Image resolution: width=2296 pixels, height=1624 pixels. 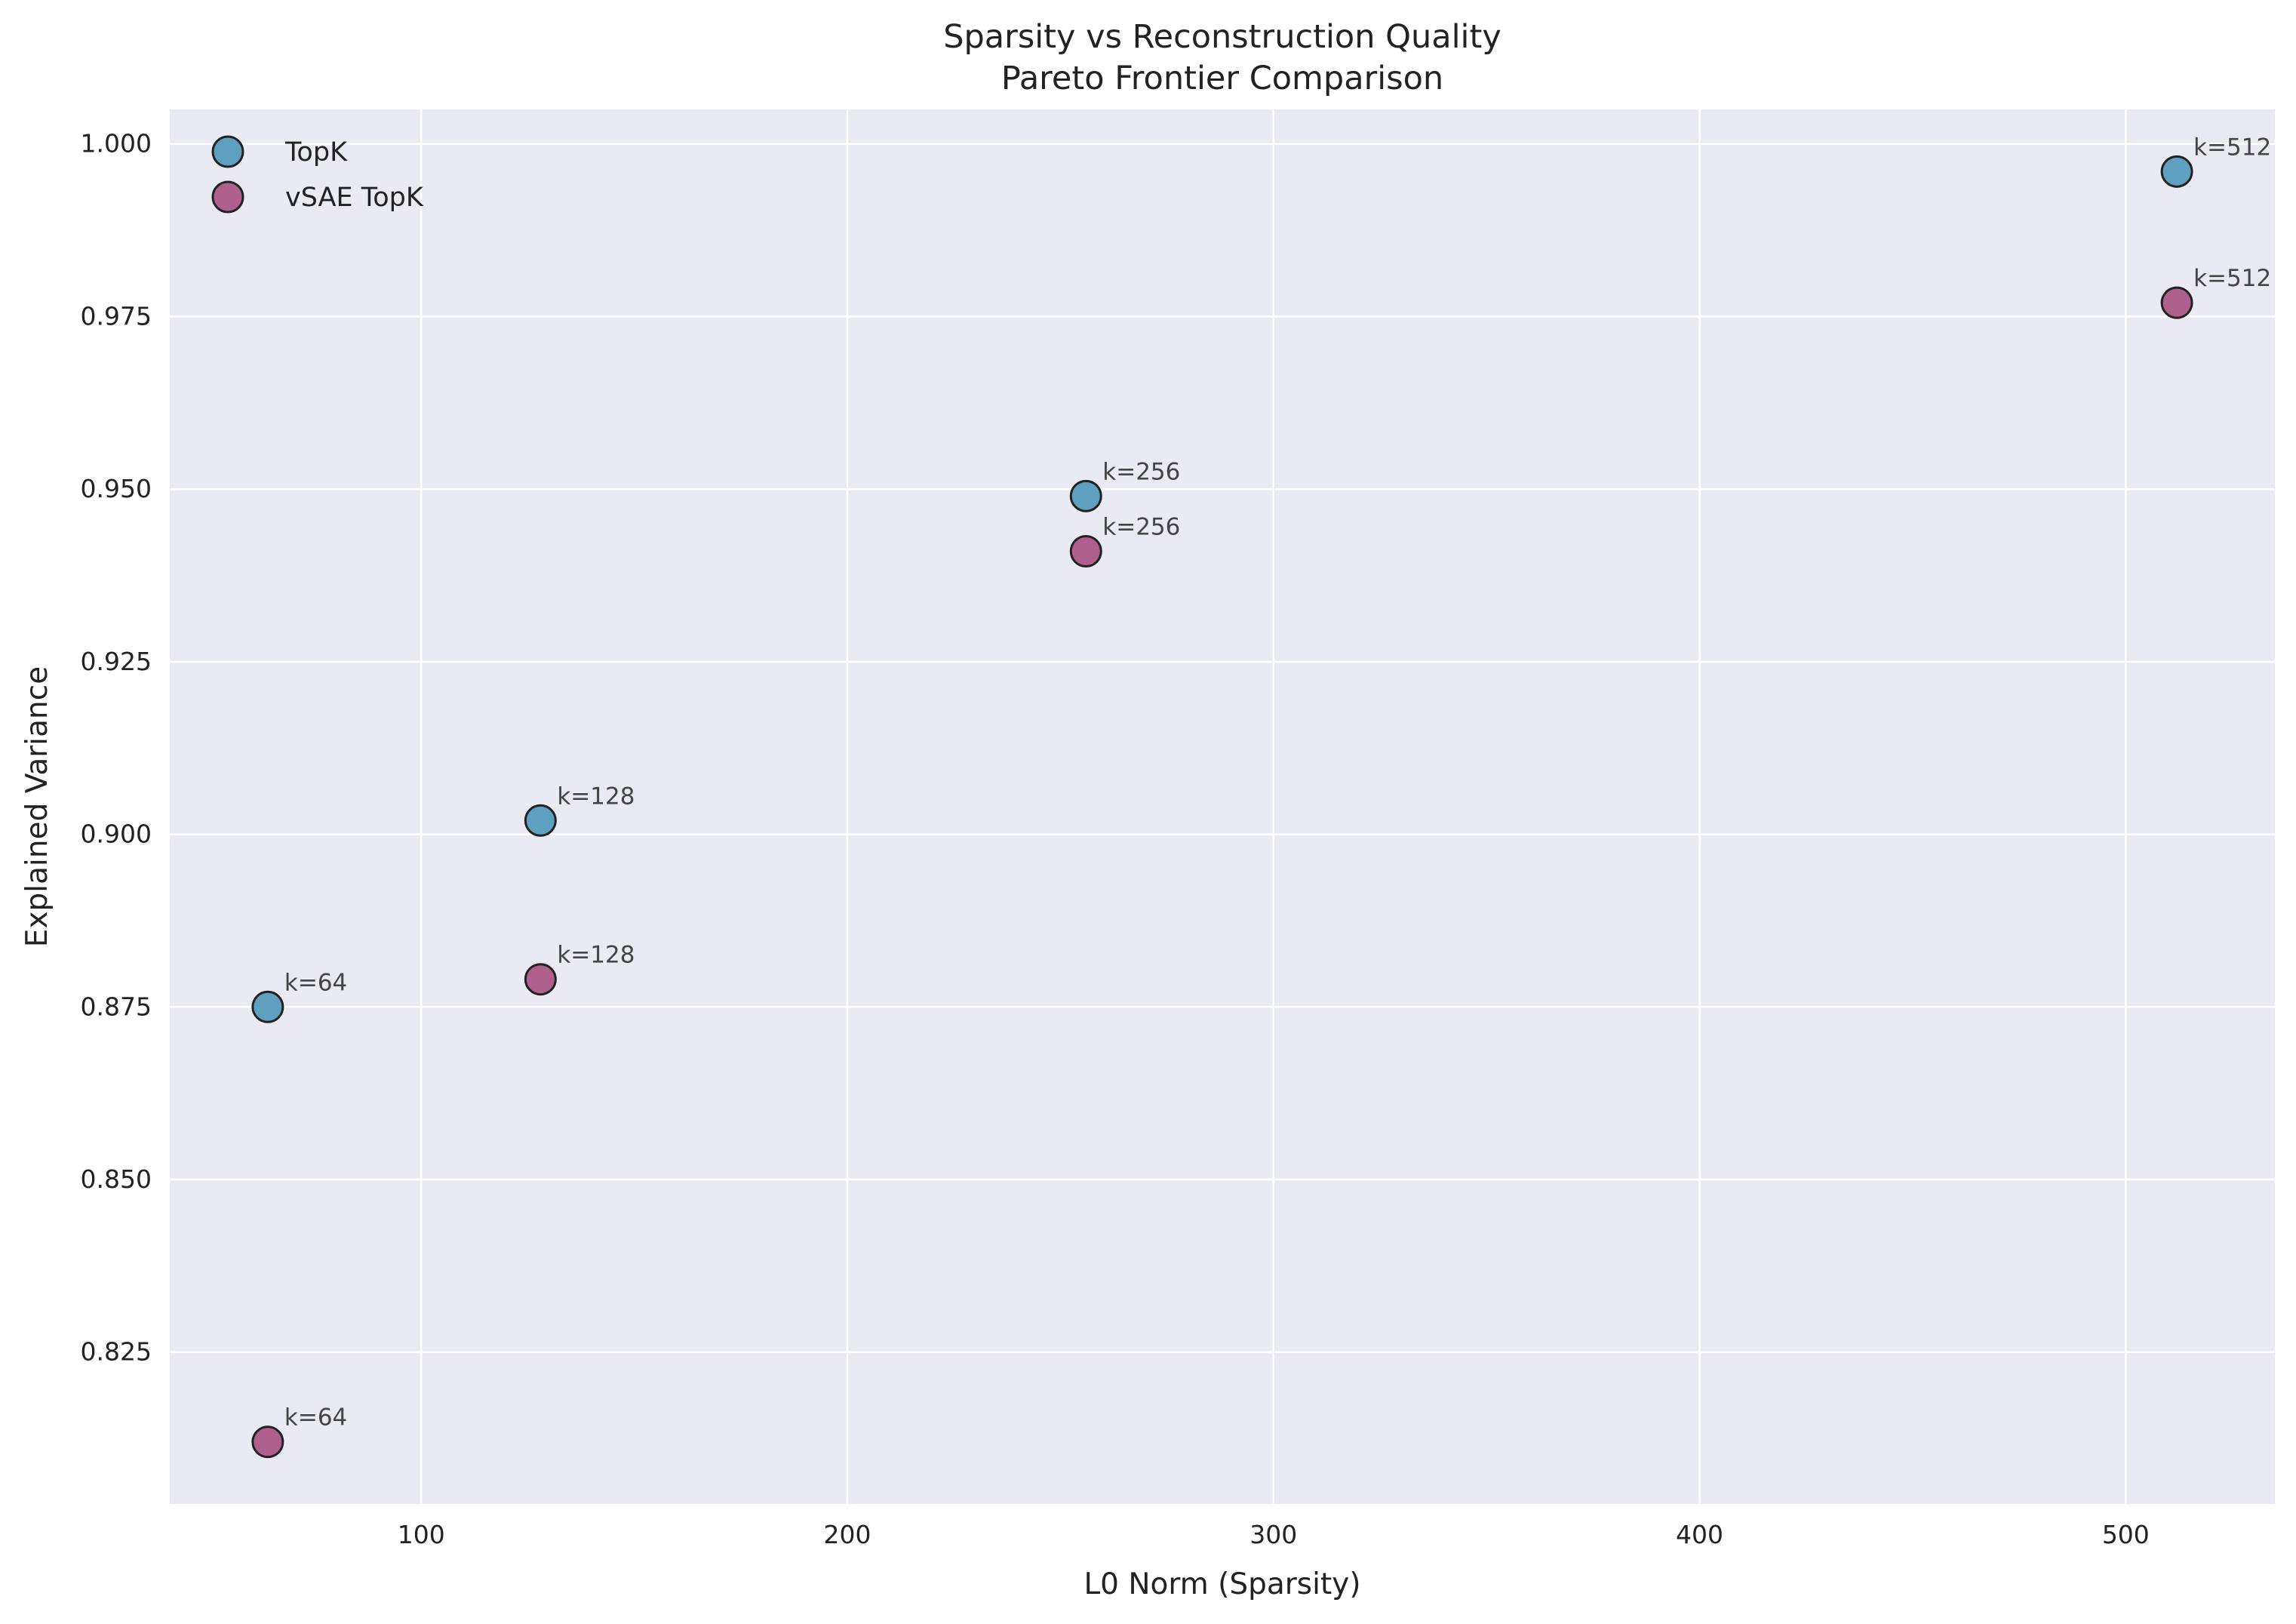 What do you see at coordinates (1222, 37) in the screenshot?
I see `chart-title: Sparsity vs Reconstruction Quality` at bounding box center [1222, 37].